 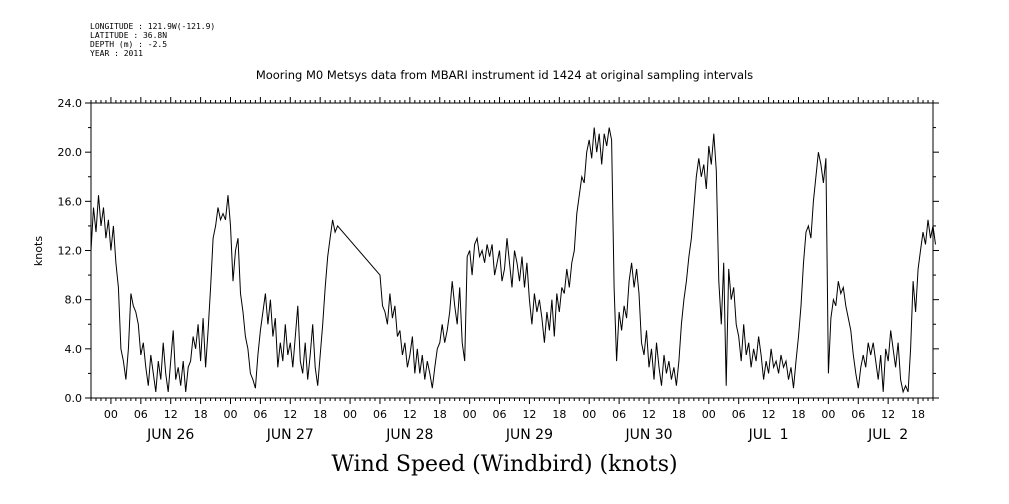 I want to click on chart-subtitle: Wind Speed (Windbird) (knots), so click(x=504, y=464).